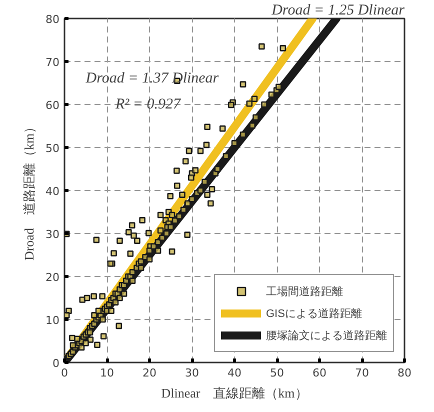 The image size is (434, 412). Describe the element at coordinates (53, 148) in the screenshot. I see `y-tick-label: 50` at that location.